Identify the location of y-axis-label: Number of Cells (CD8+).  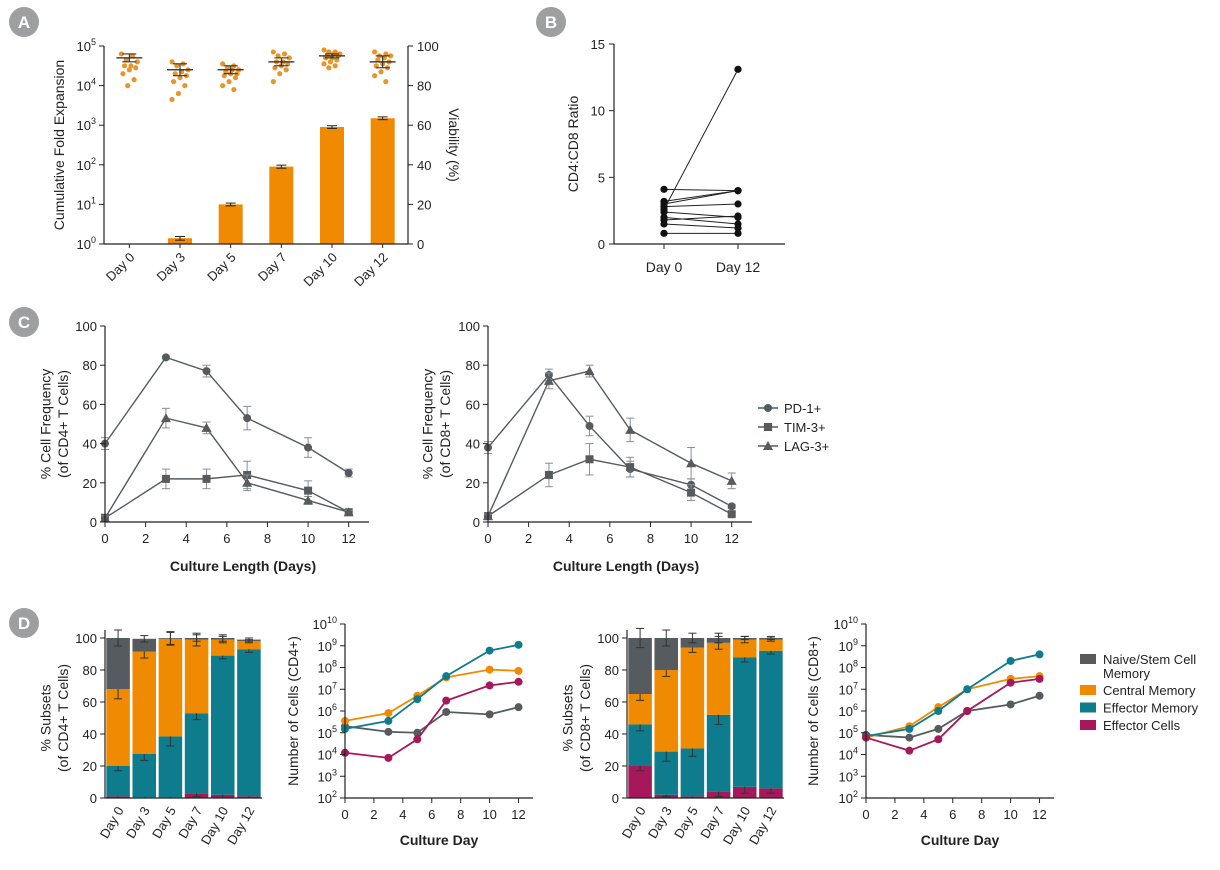
(813, 711).